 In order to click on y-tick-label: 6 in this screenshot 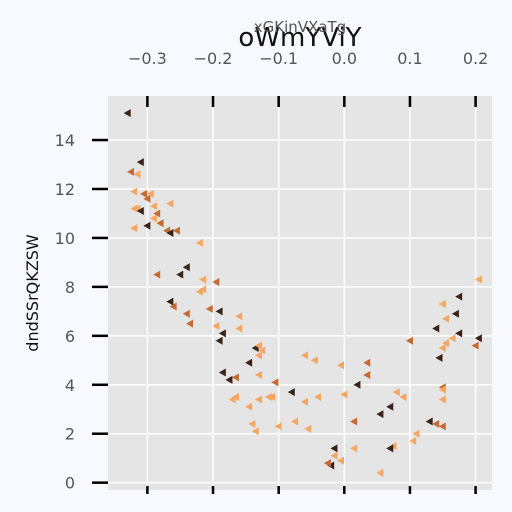, I will do `click(70, 336)`.